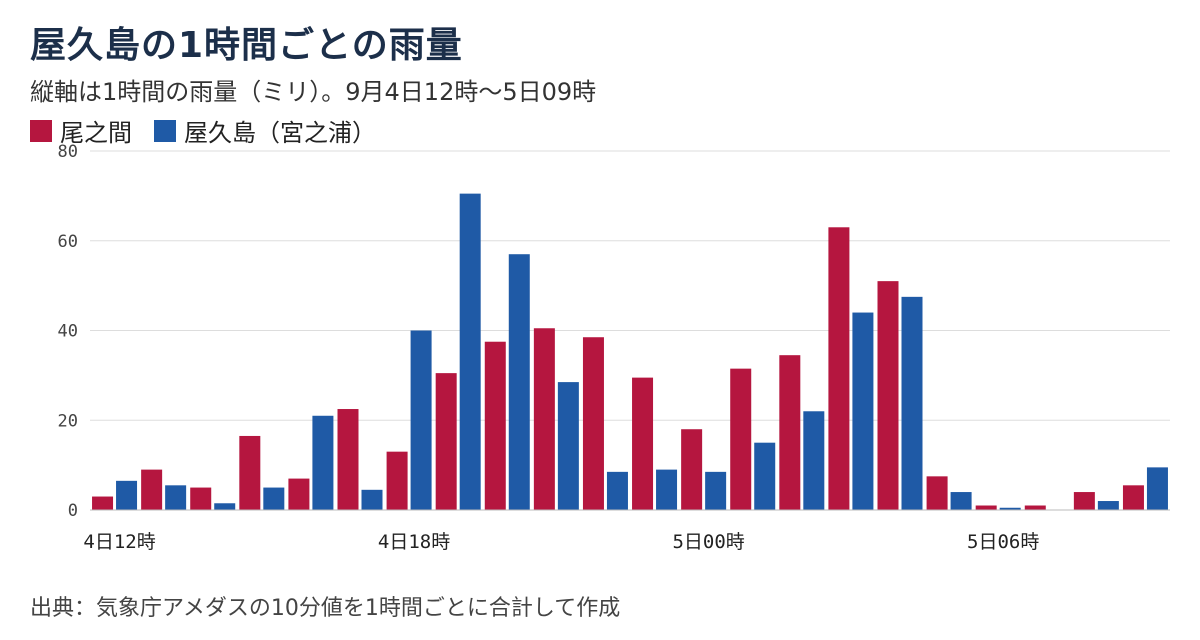 This screenshot has height=640, width=1200. I want to click on chart-subtitle: 縦軸は1時間の雨量（ミリ）。9月4日12時～5日09時, so click(313, 92).